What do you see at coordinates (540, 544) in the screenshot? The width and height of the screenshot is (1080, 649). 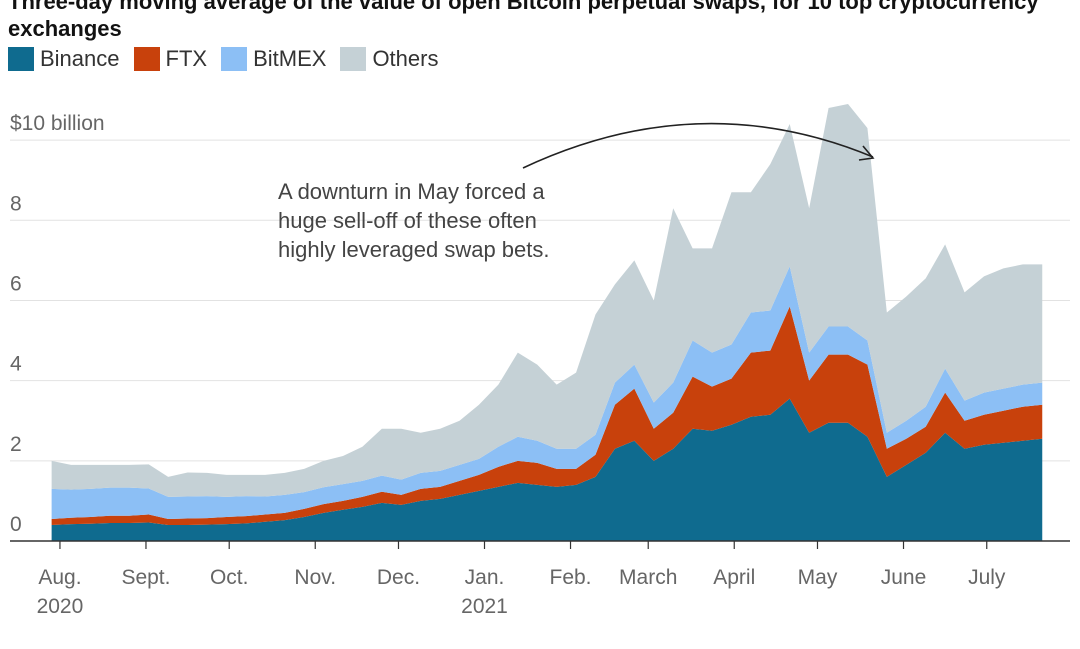 I see `axis-layer` at bounding box center [540, 544].